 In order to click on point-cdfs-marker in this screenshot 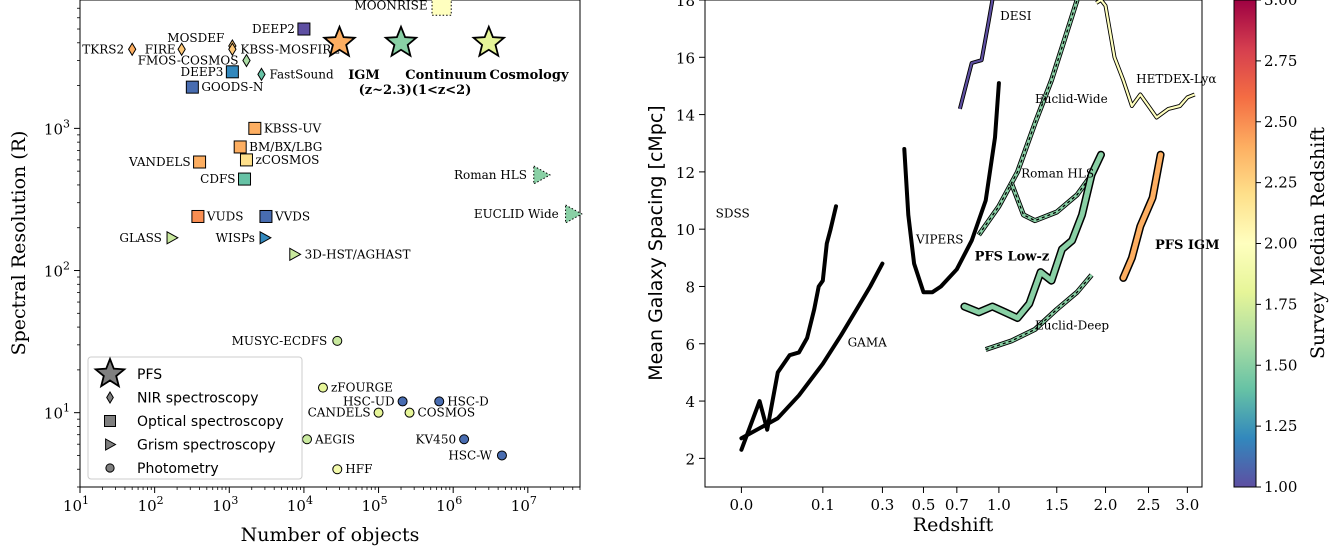, I will do `click(245, 179)`.